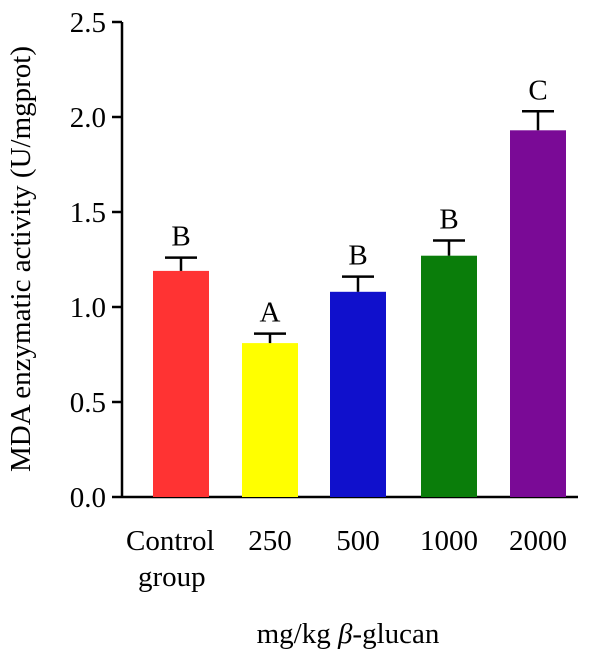 Image resolution: width=600 pixels, height=656 pixels. Describe the element at coordinates (345, 634) in the screenshot. I see `x-axis-title-greek: β` at that location.